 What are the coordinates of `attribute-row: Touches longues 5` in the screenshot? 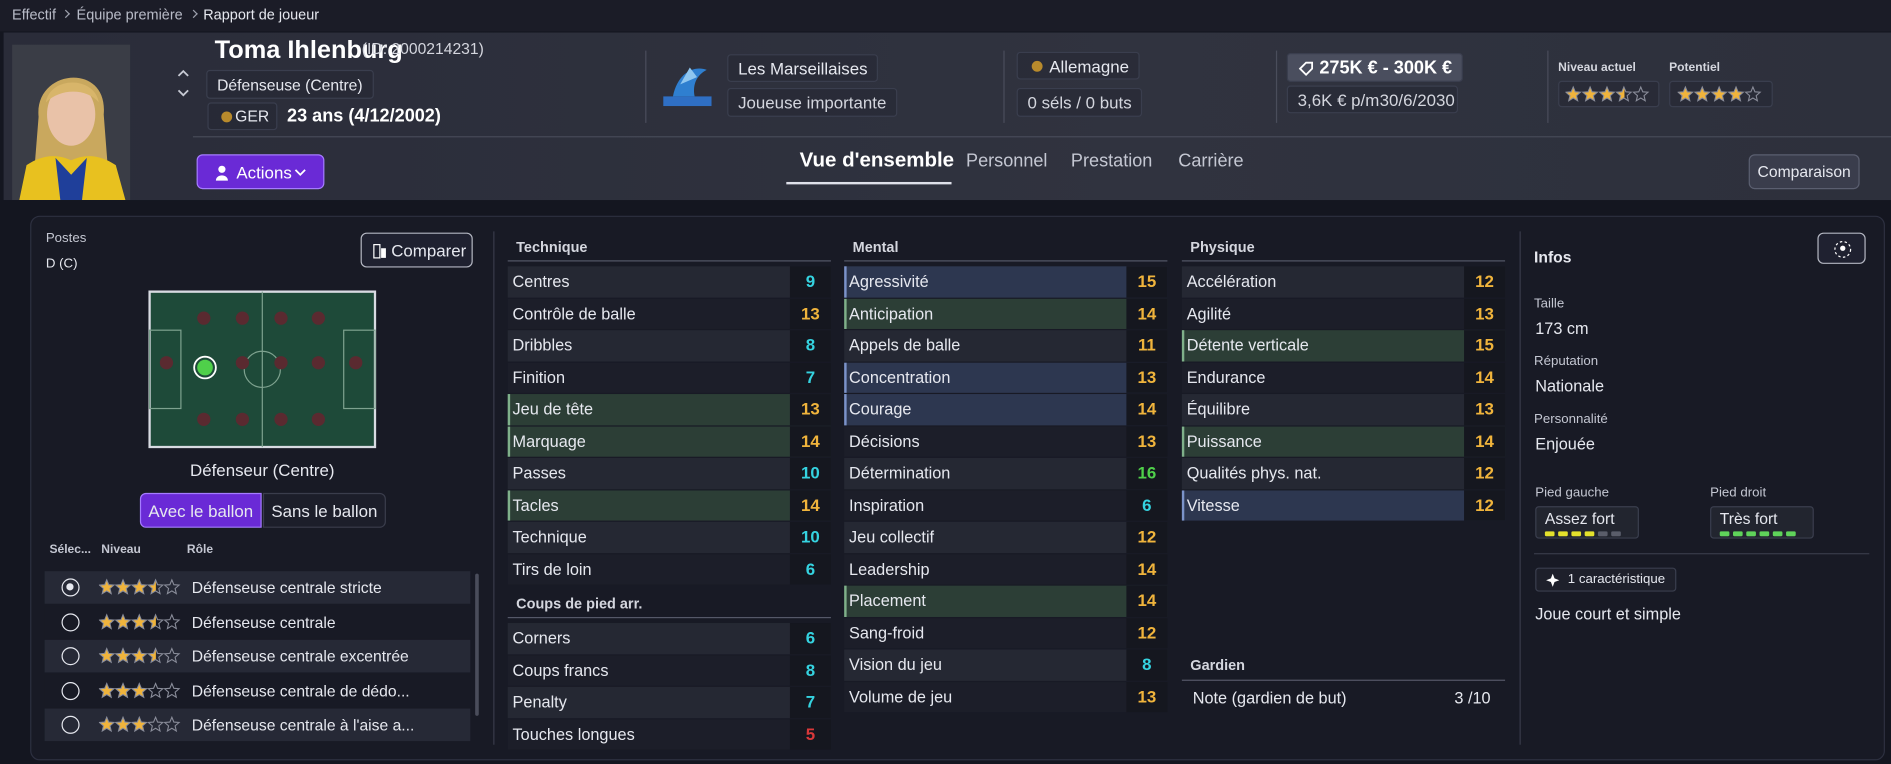 It's located at (669, 734).